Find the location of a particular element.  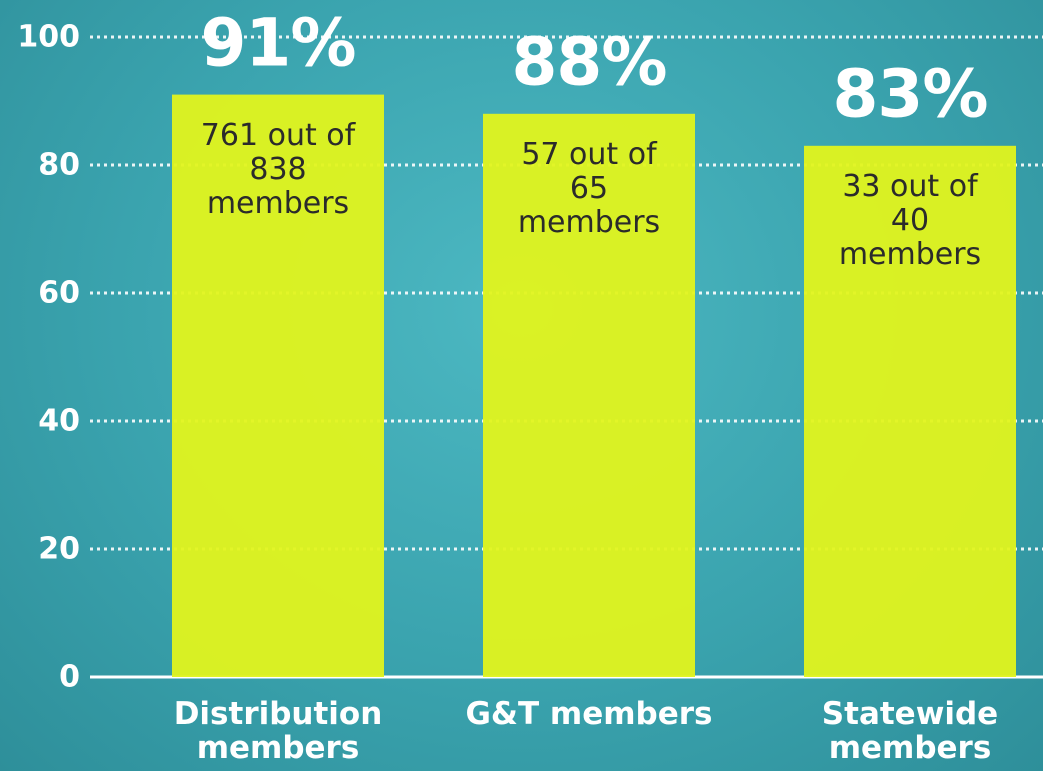

value-label: 83% is located at coordinates (910, 94).